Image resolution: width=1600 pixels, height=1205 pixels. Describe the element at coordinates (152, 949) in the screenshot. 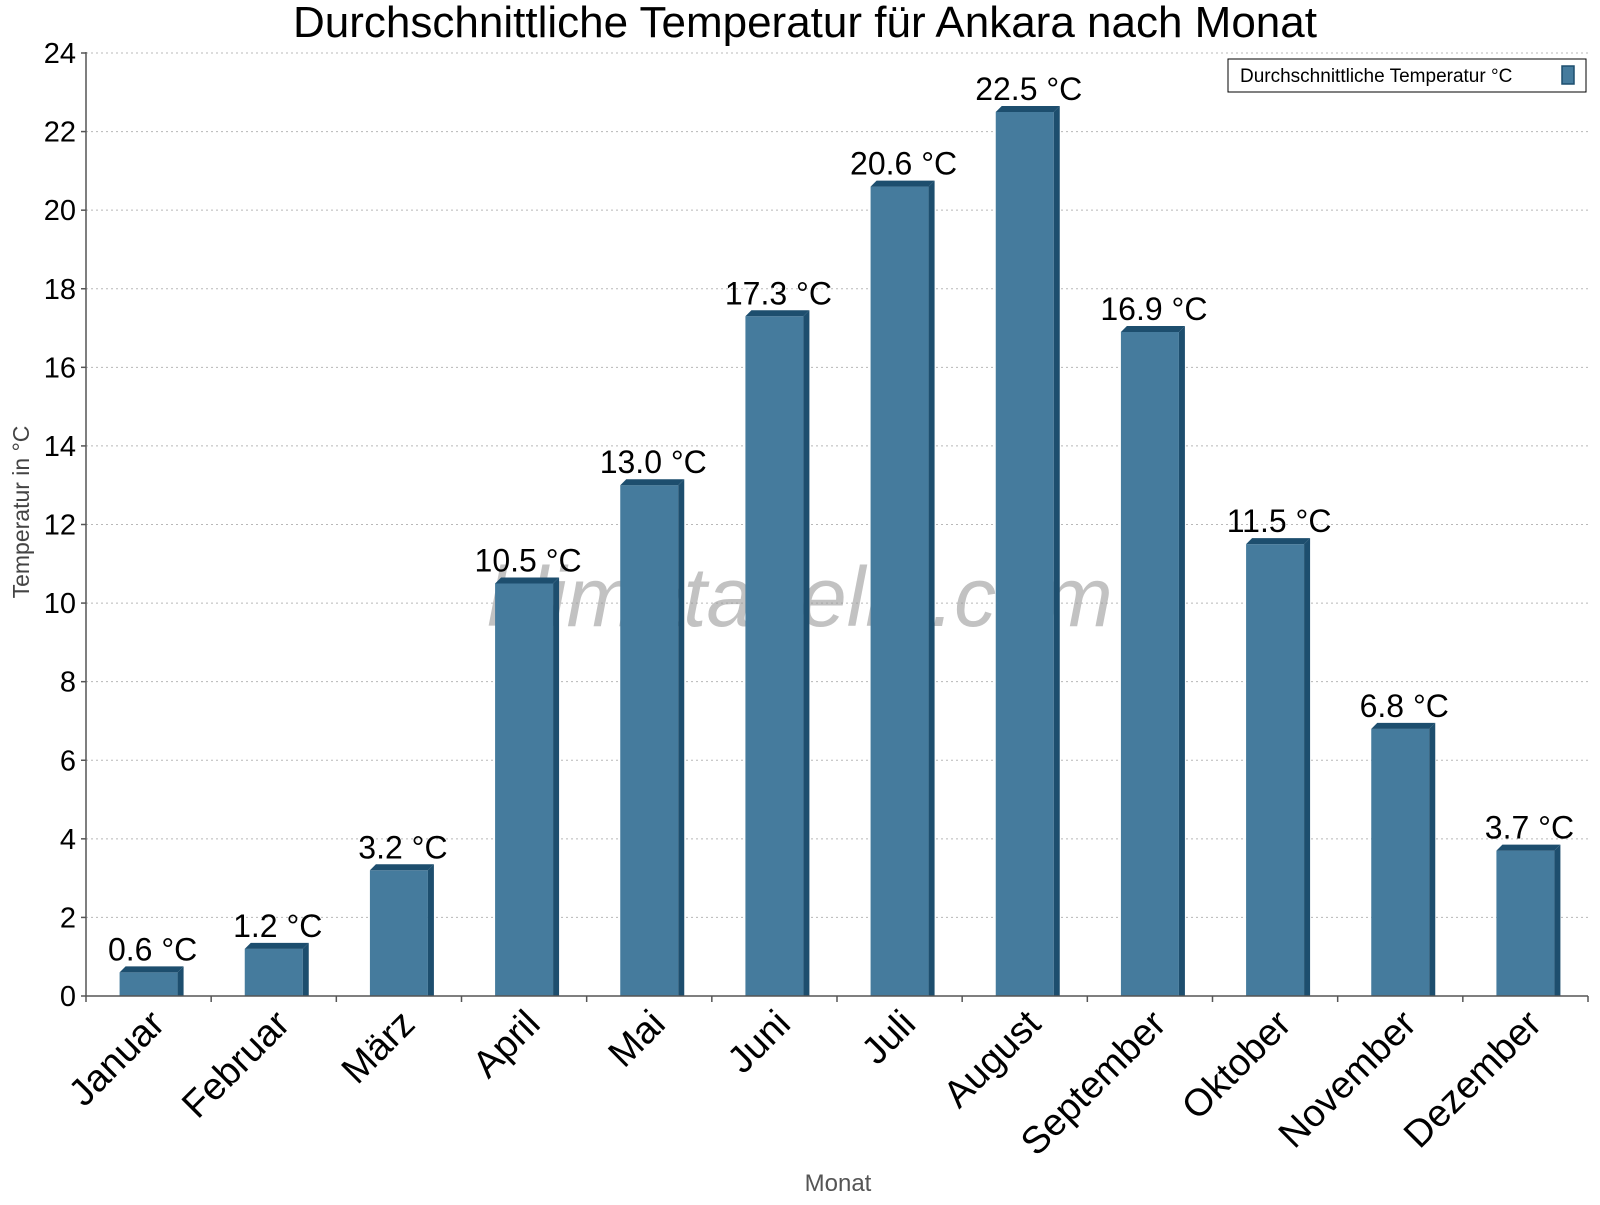

I see `data-label: 0.6 °C` at that location.